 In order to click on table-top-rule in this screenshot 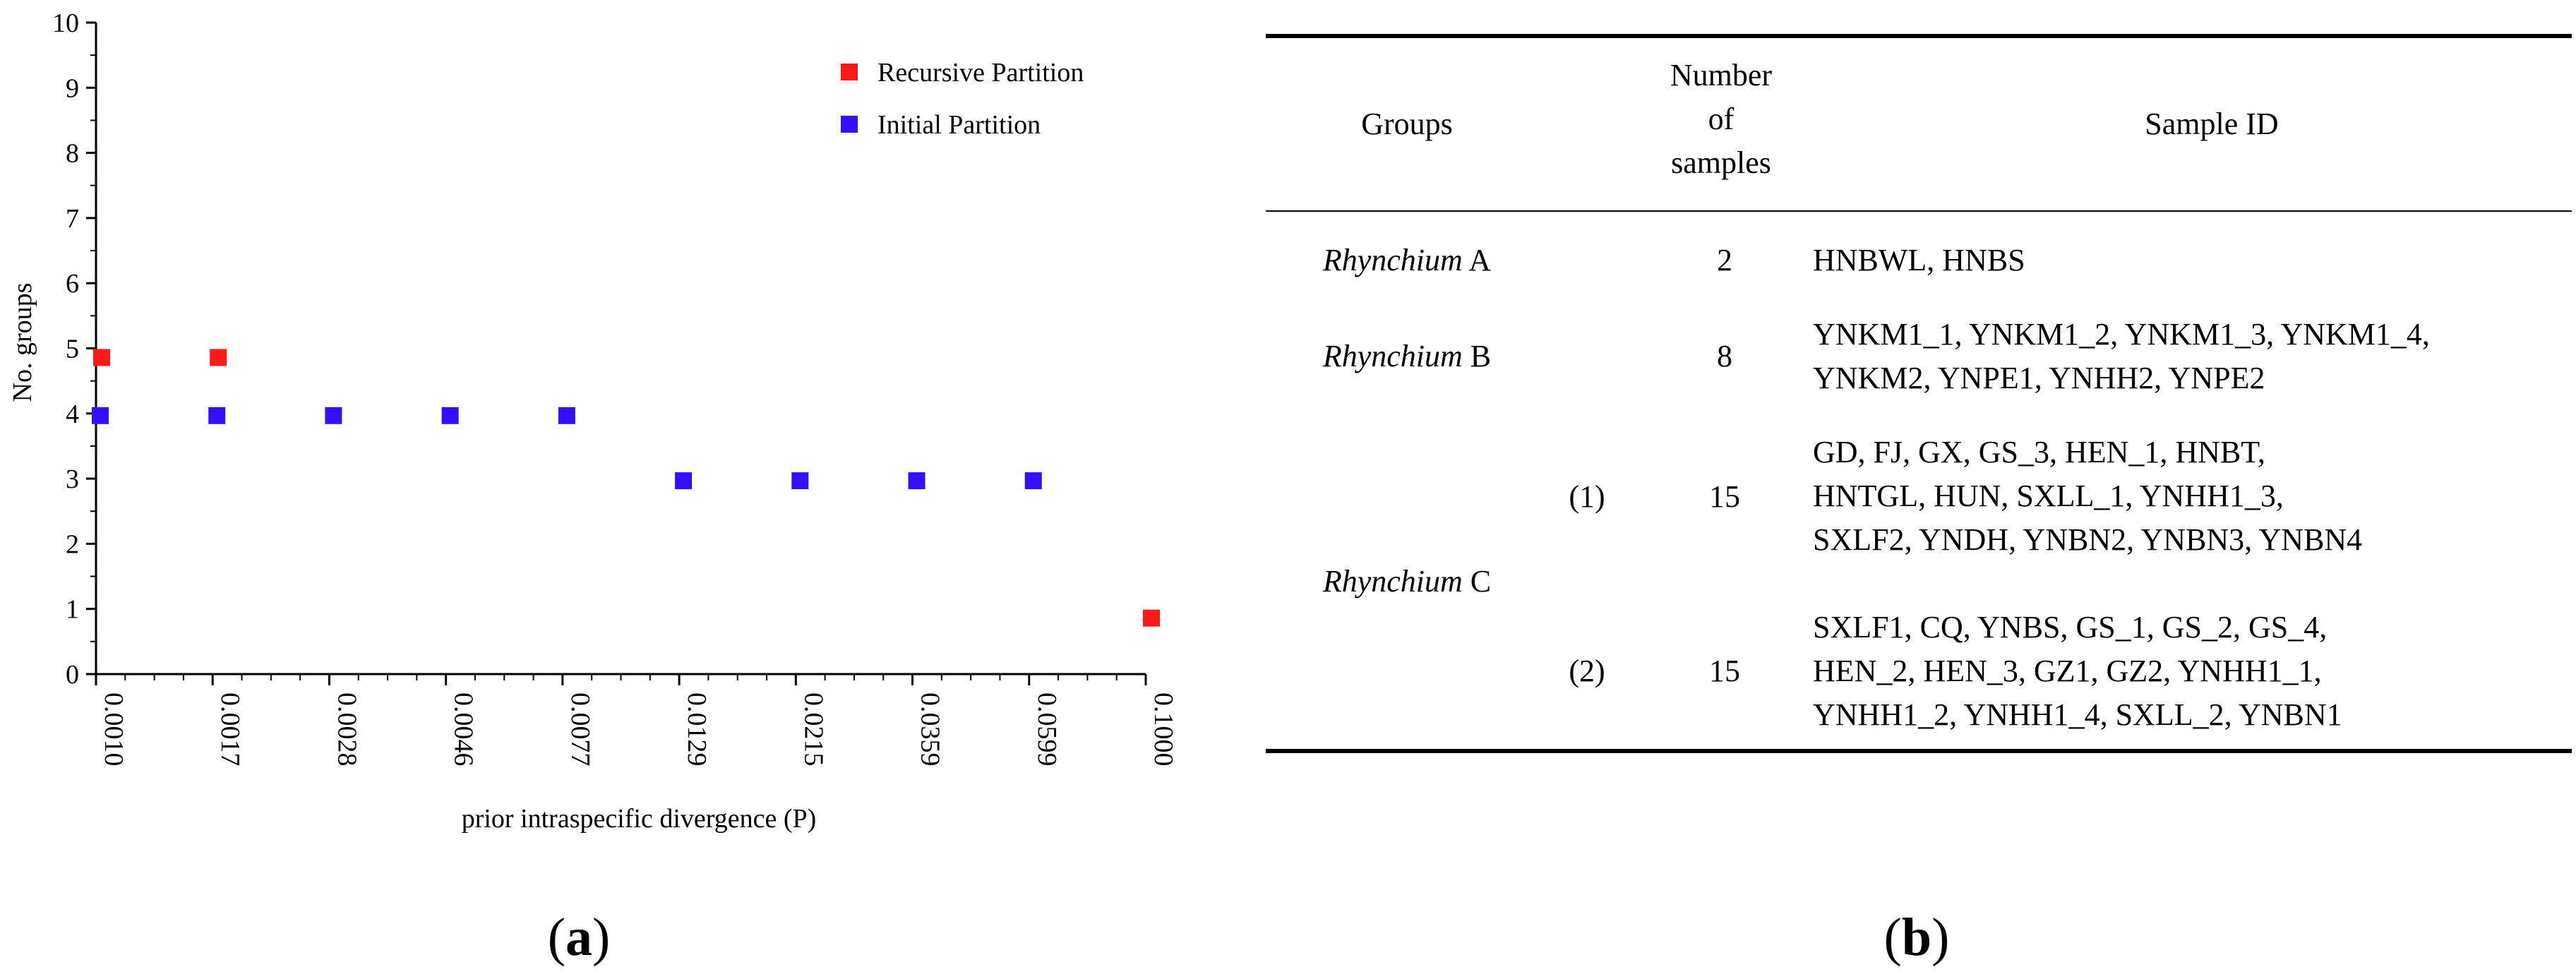, I will do `click(1919, 36)`.